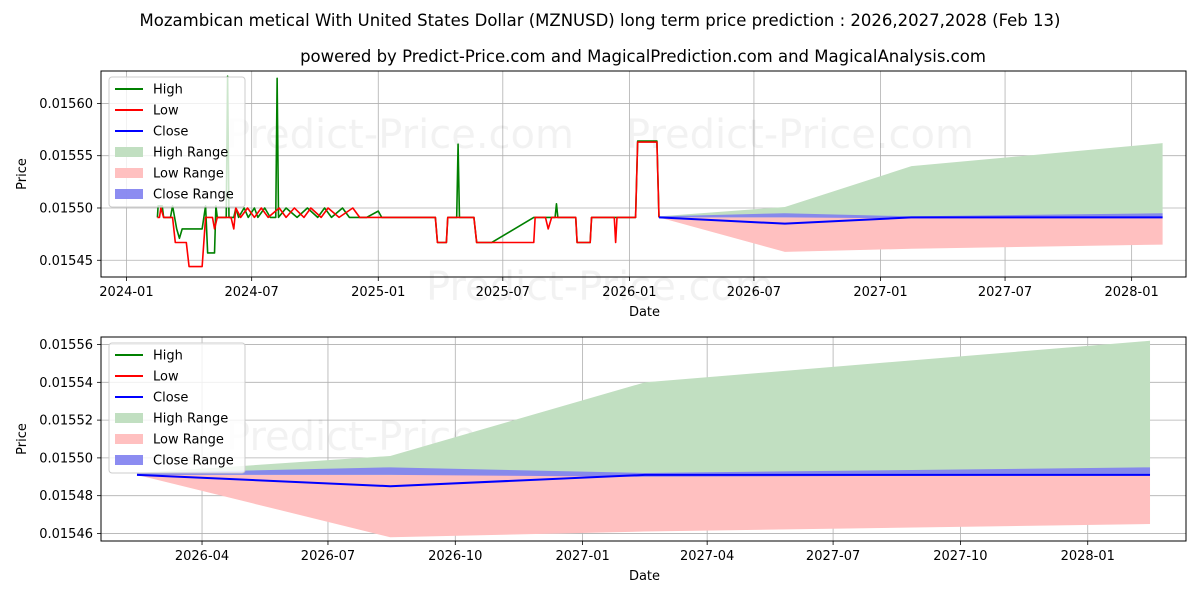 This screenshot has width=1200, height=600. I want to click on x-tick-label: 2024-07, so click(252, 292).